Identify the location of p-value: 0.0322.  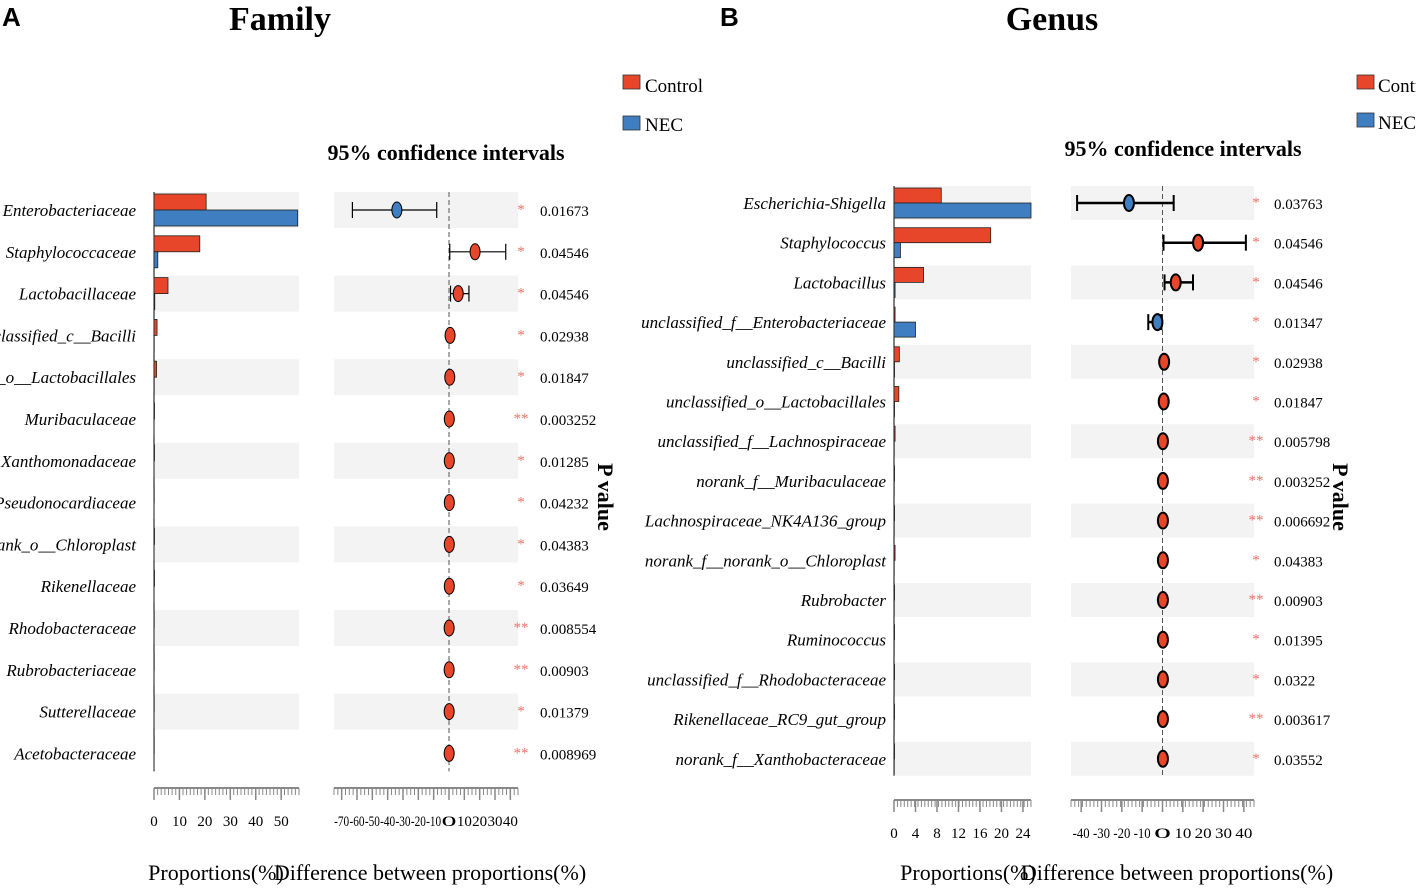
(1294, 681).